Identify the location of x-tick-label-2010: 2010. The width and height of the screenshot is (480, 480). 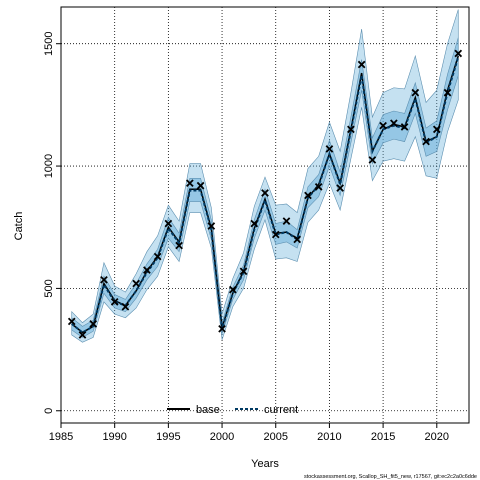
(329, 437).